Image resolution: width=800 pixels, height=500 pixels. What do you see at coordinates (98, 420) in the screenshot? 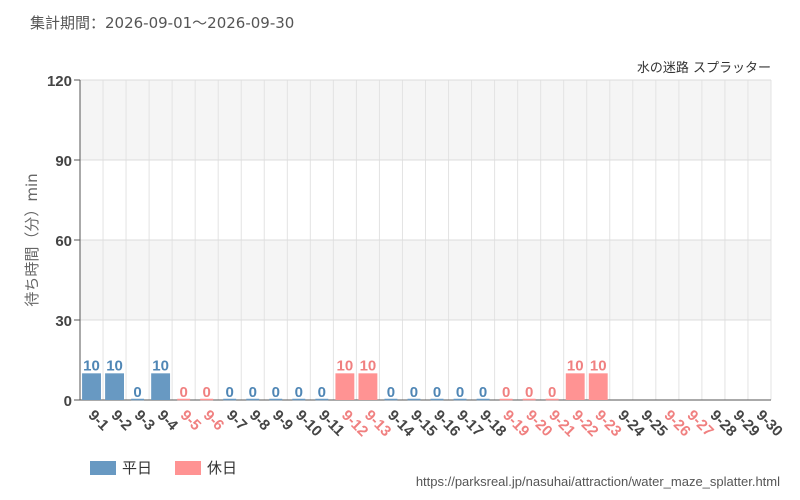
I see `x-tick-label: 9-1` at bounding box center [98, 420].